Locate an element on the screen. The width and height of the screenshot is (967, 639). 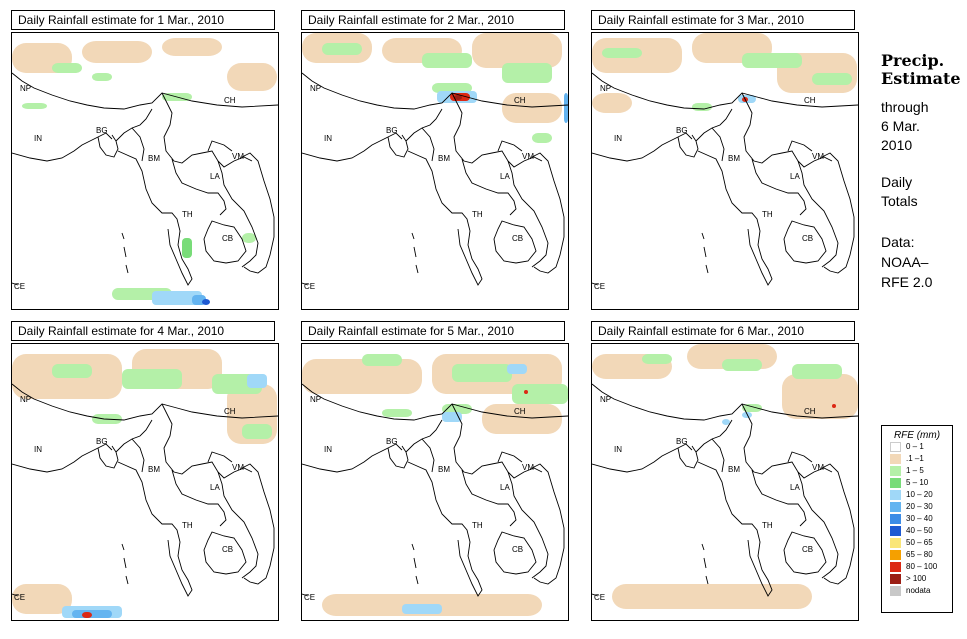
legend-item: 10 – 20 is located at coordinates (917, 495).